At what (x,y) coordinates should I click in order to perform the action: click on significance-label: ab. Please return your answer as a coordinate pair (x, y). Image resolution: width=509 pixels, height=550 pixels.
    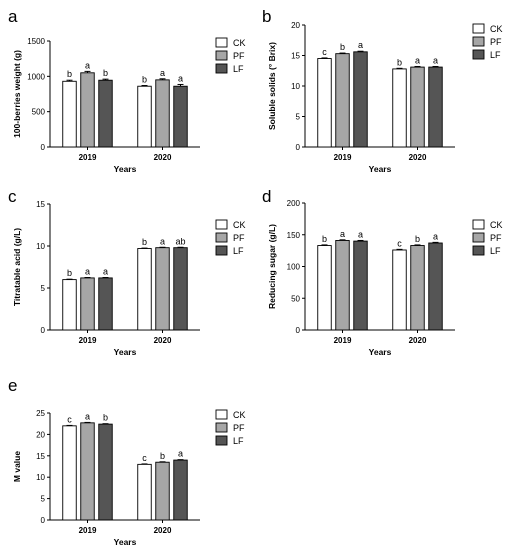
    Looking at the image, I should click on (180, 241).